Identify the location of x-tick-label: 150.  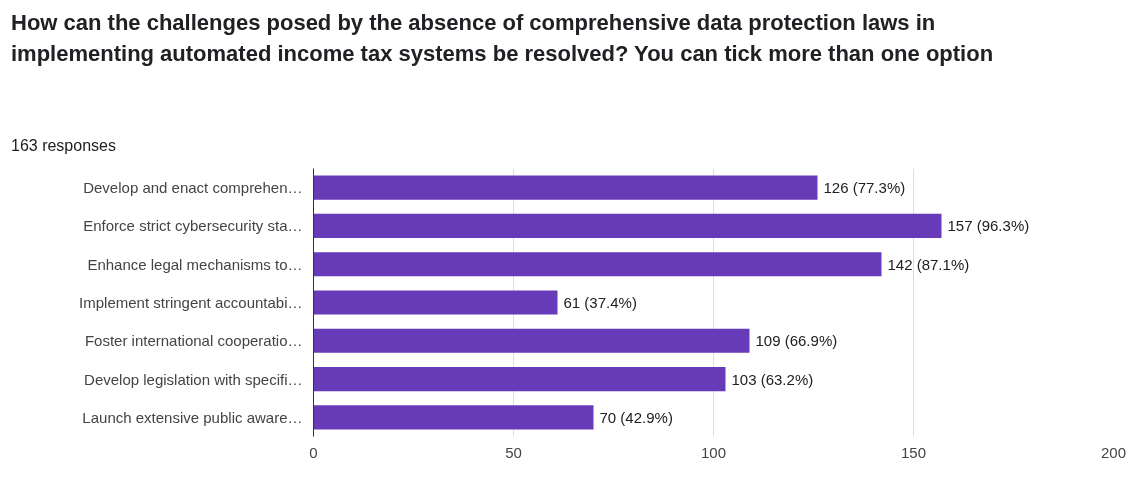
(913, 452).